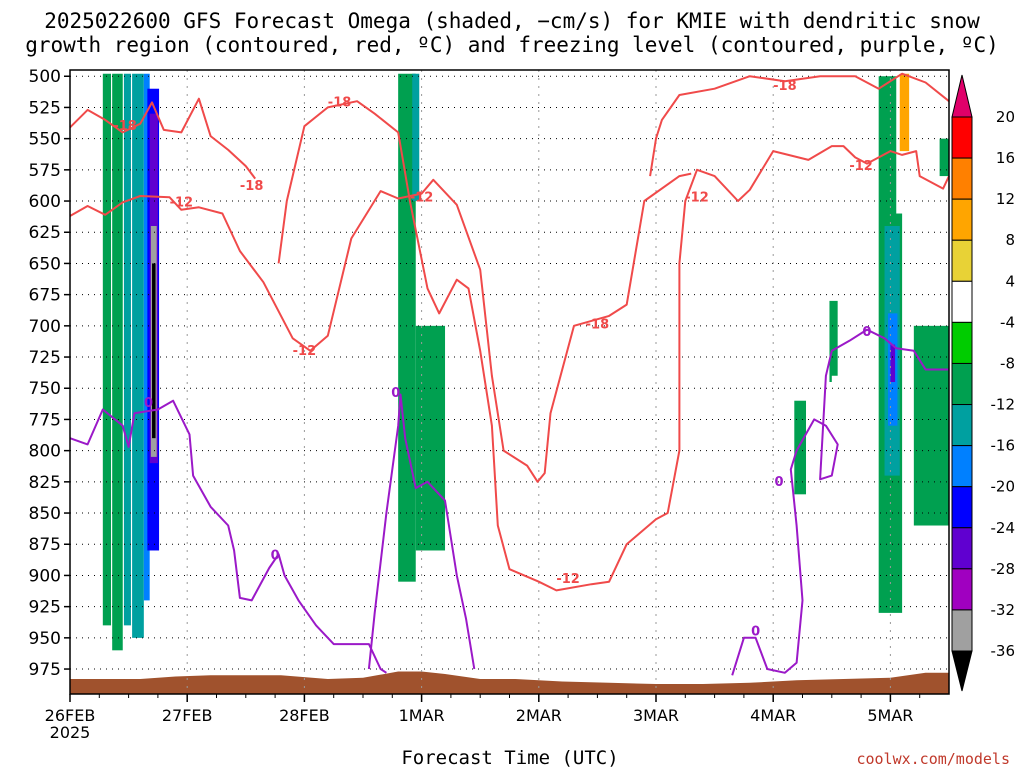  I want to click on colorbar-label-5: -4, so click(1007, 322).